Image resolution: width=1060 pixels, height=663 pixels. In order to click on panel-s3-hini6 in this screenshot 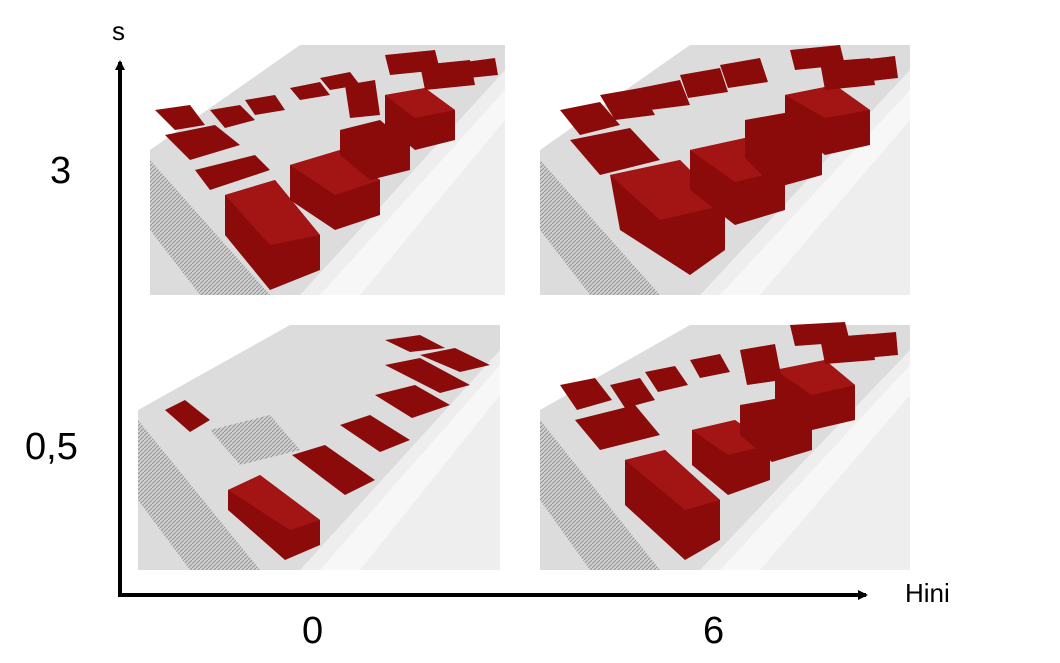, I will do `click(725, 170)`.